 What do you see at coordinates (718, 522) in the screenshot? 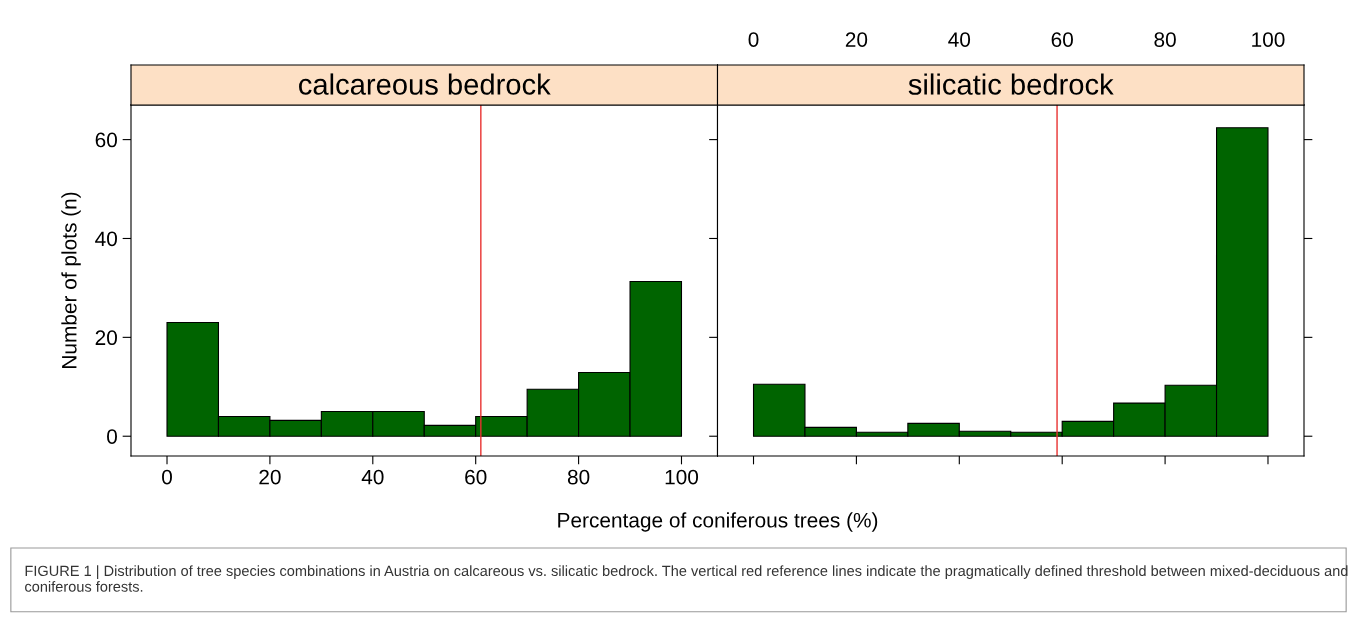
I see `x-axis-title: Percentage of coniferous trees (%)` at bounding box center [718, 522].